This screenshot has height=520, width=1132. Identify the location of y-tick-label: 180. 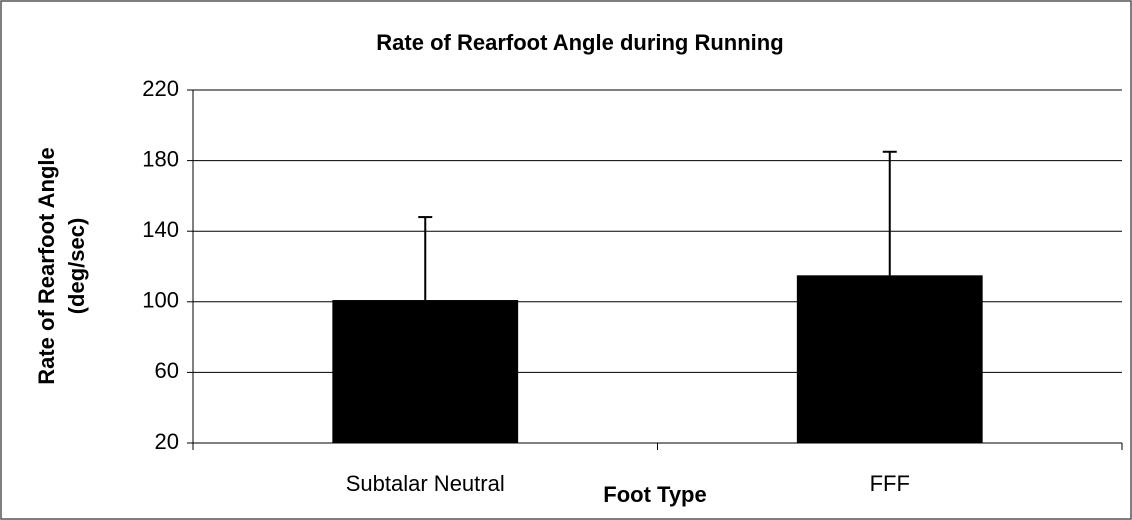
(160, 158).